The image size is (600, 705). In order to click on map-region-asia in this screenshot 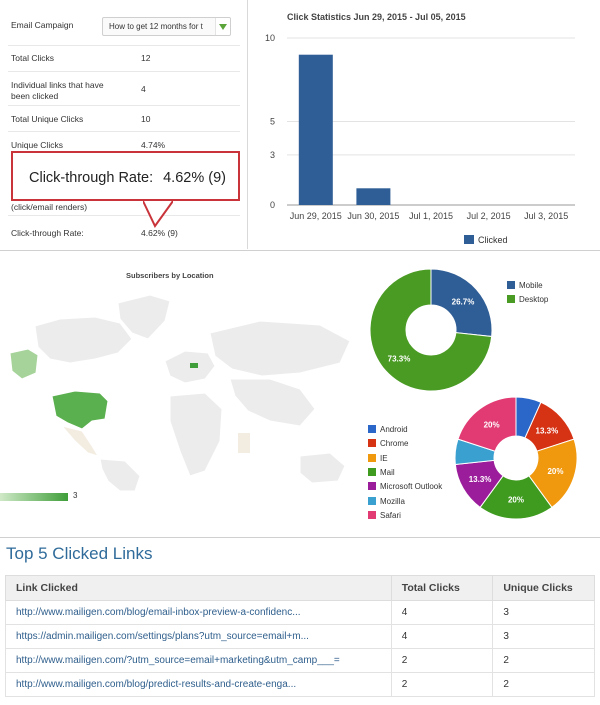, I will do `click(272, 402)`.